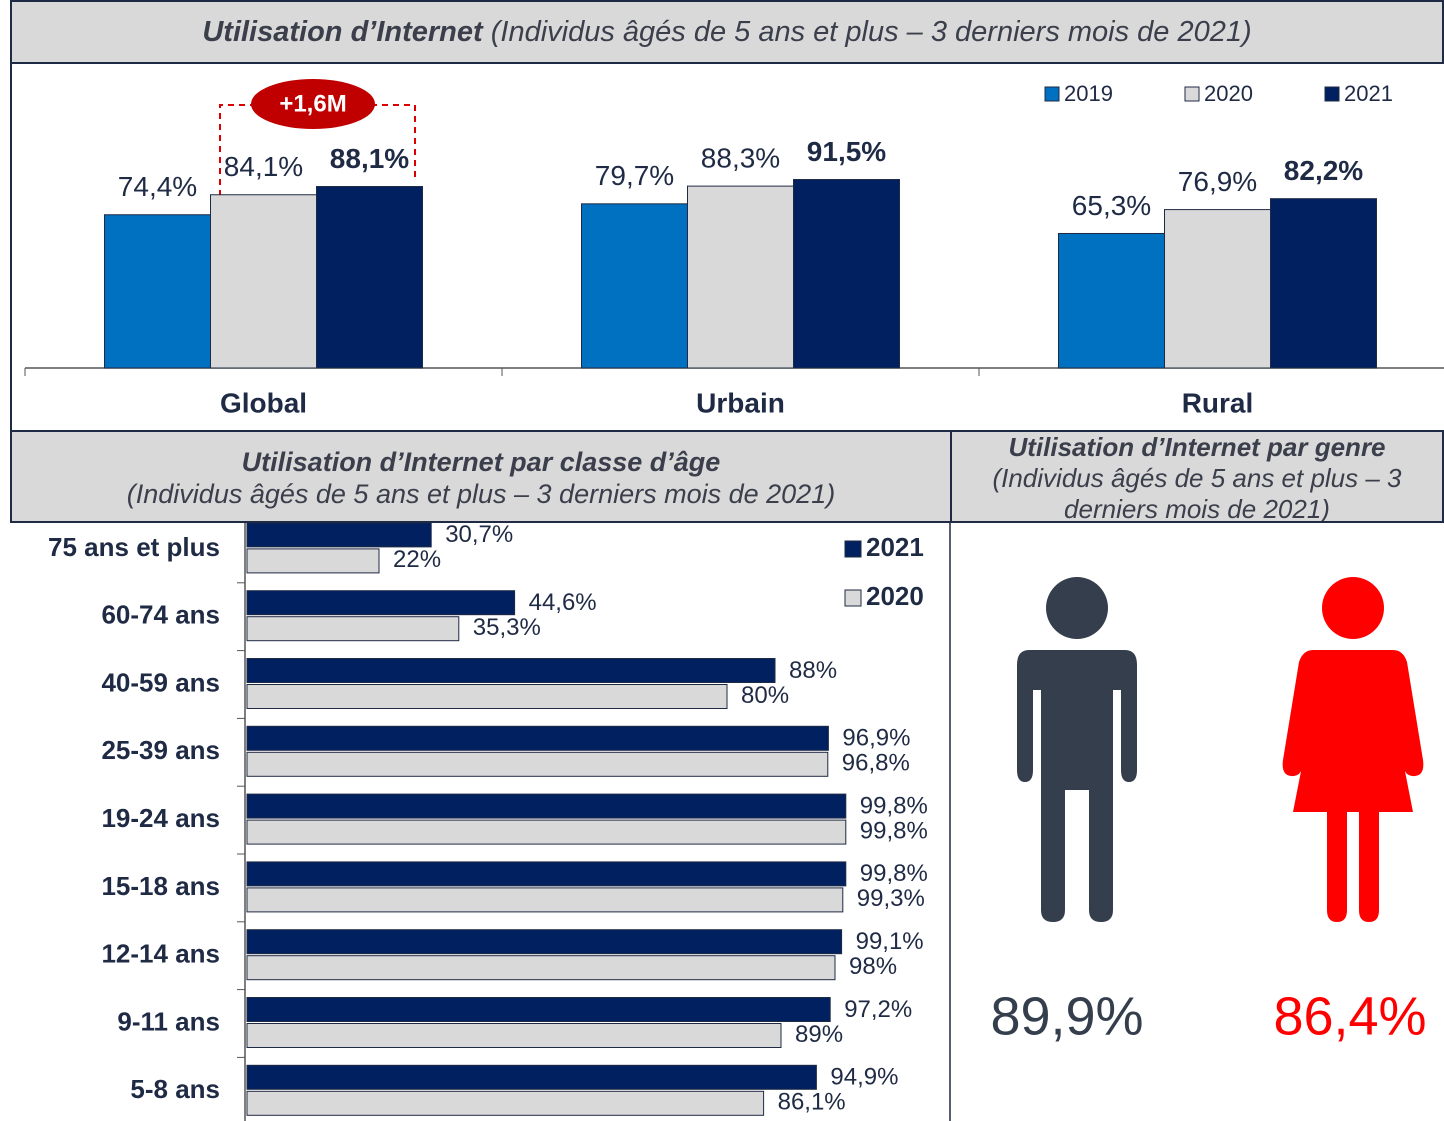 This screenshot has width=1444, height=1121. Describe the element at coordinates (890, 941) in the screenshot. I see `value-label: 99,1%` at that location.